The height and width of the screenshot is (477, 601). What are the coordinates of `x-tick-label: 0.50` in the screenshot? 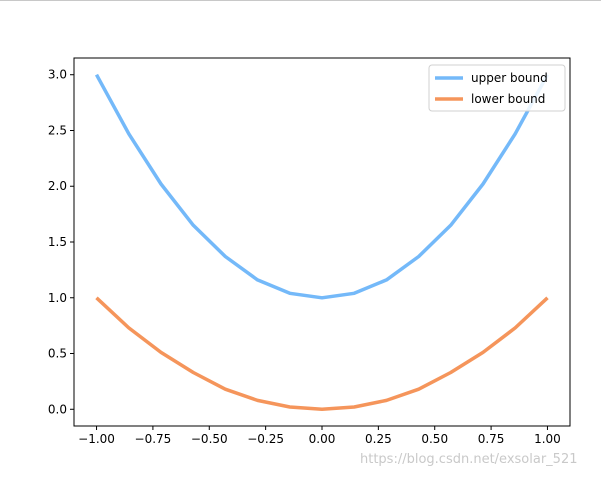 It's located at (434, 439).